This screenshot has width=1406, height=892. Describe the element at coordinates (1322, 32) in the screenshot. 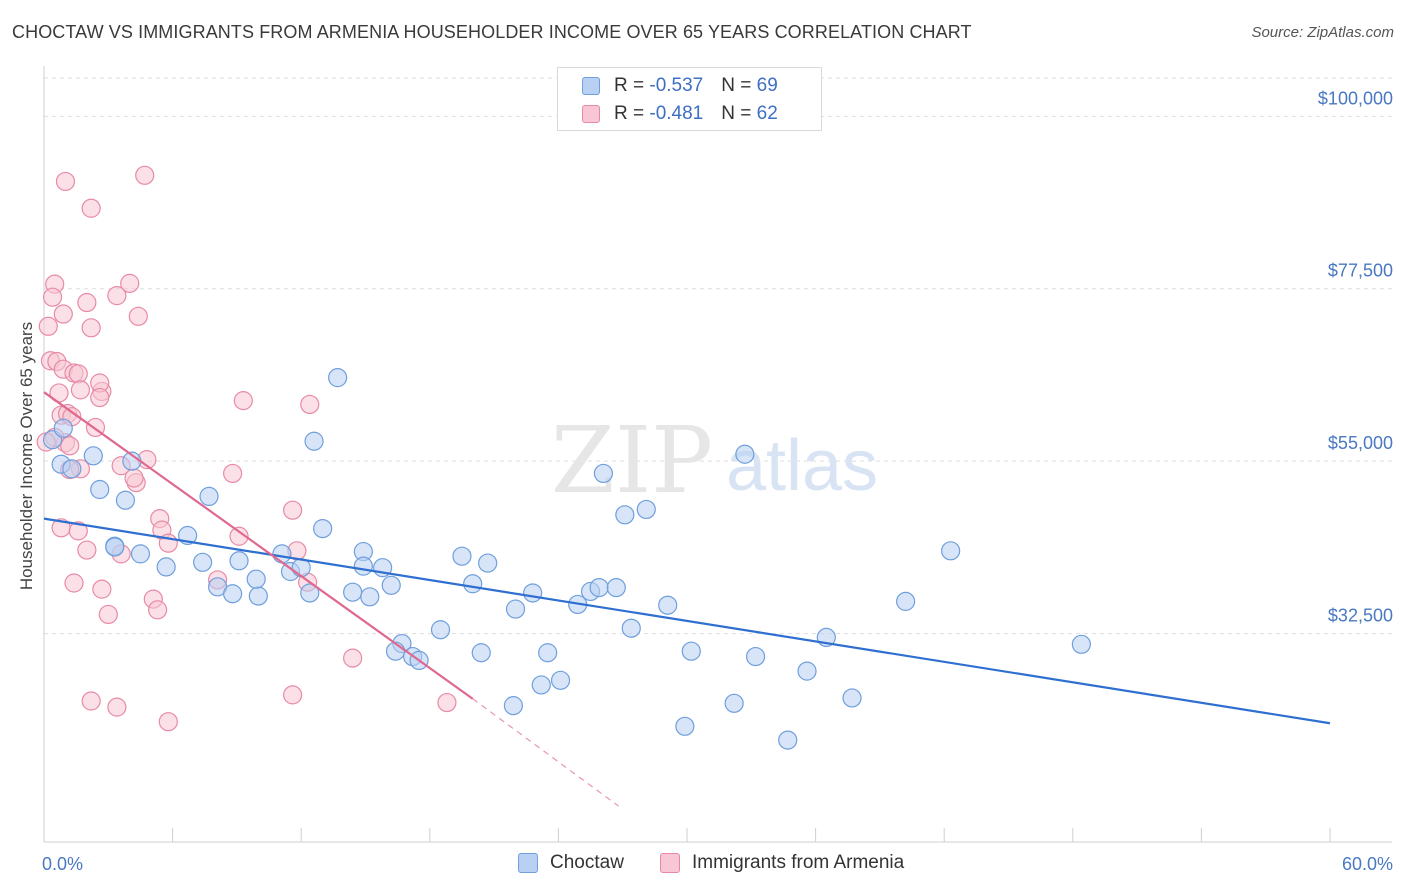

I see `chart-source: Source: ZipAtlas.com` at that location.